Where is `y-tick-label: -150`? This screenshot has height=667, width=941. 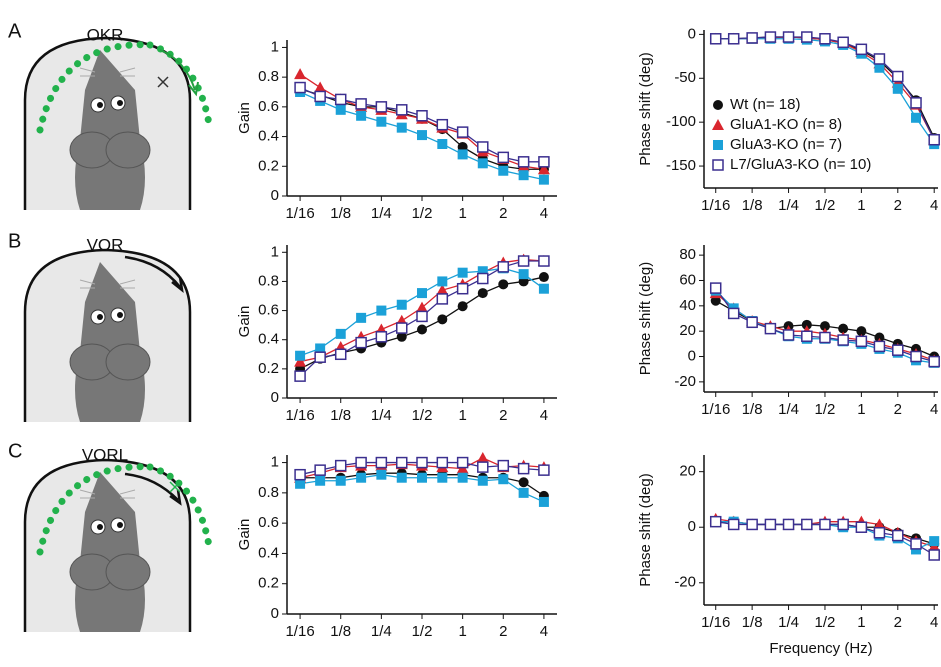 y-tick-label: -150 is located at coordinates (681, 165).